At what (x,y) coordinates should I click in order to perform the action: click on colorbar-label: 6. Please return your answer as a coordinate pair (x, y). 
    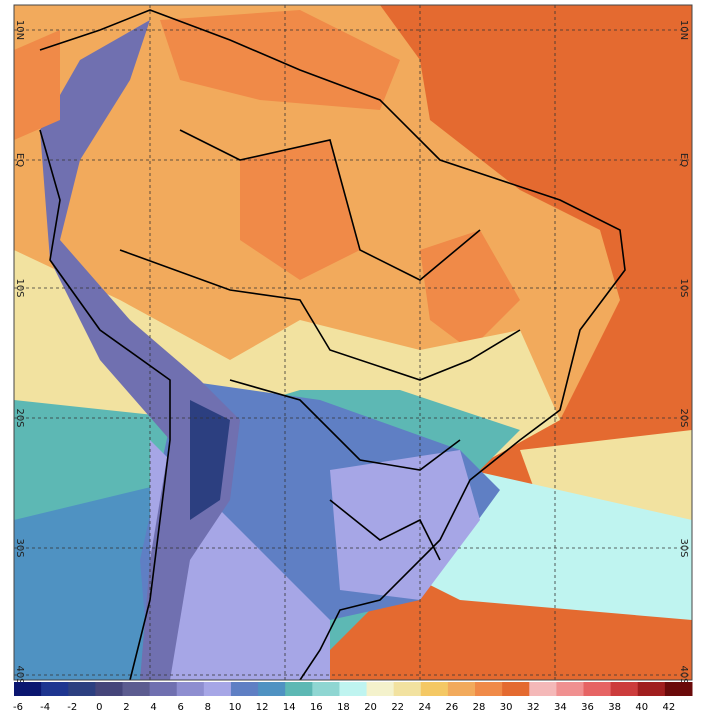
    Looking at the image, I should click on (181, 707).